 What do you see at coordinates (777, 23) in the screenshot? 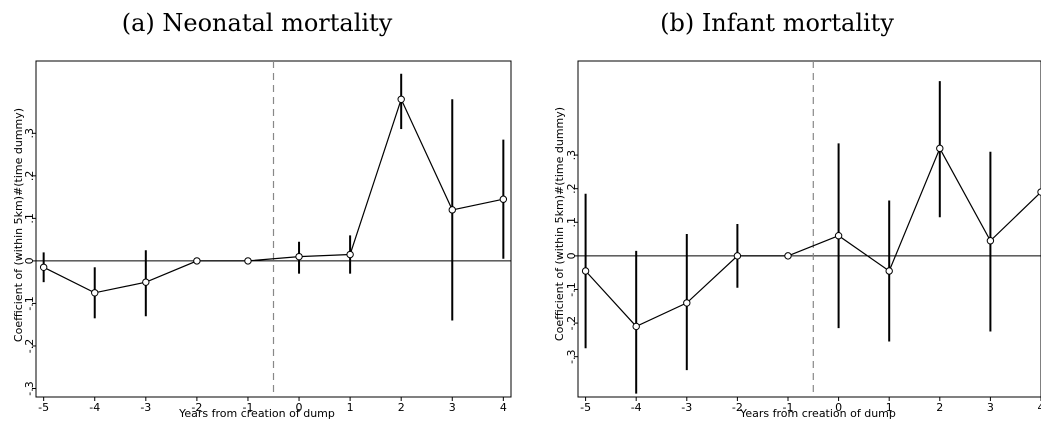
I see `panel-b-title: (b) Infant mortality` at bounding box center [777, 23].